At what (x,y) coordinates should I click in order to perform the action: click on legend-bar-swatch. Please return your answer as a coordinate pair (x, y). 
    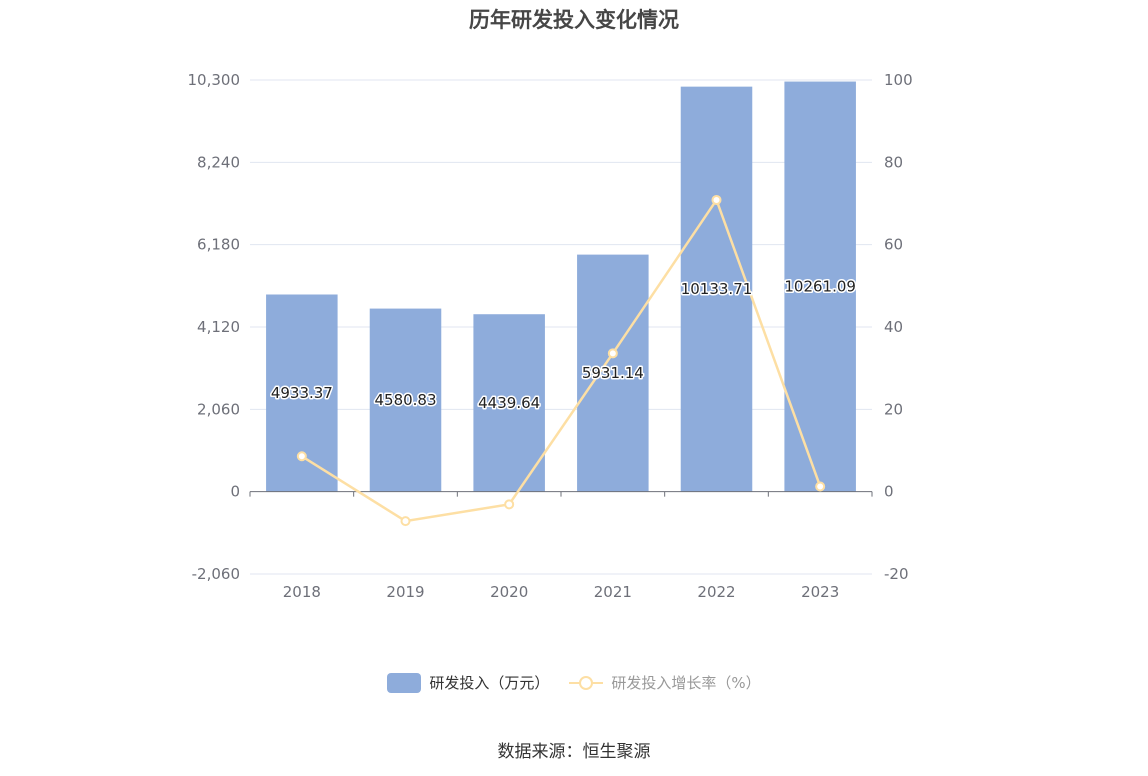
    Looking at the image, I should click on (404, 682).